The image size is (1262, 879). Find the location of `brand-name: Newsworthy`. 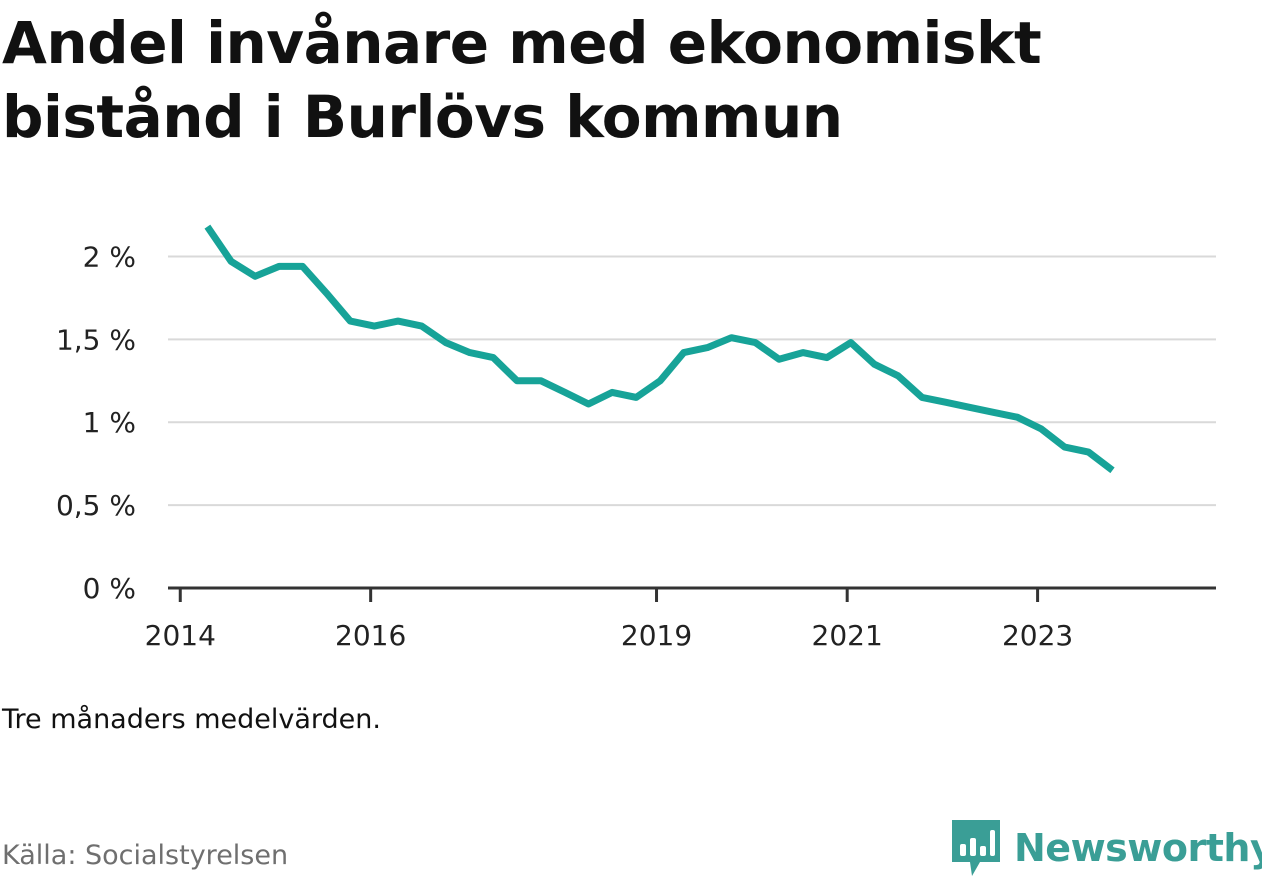

brand-name: Newsworthy is located at coordinates (1138, 848).